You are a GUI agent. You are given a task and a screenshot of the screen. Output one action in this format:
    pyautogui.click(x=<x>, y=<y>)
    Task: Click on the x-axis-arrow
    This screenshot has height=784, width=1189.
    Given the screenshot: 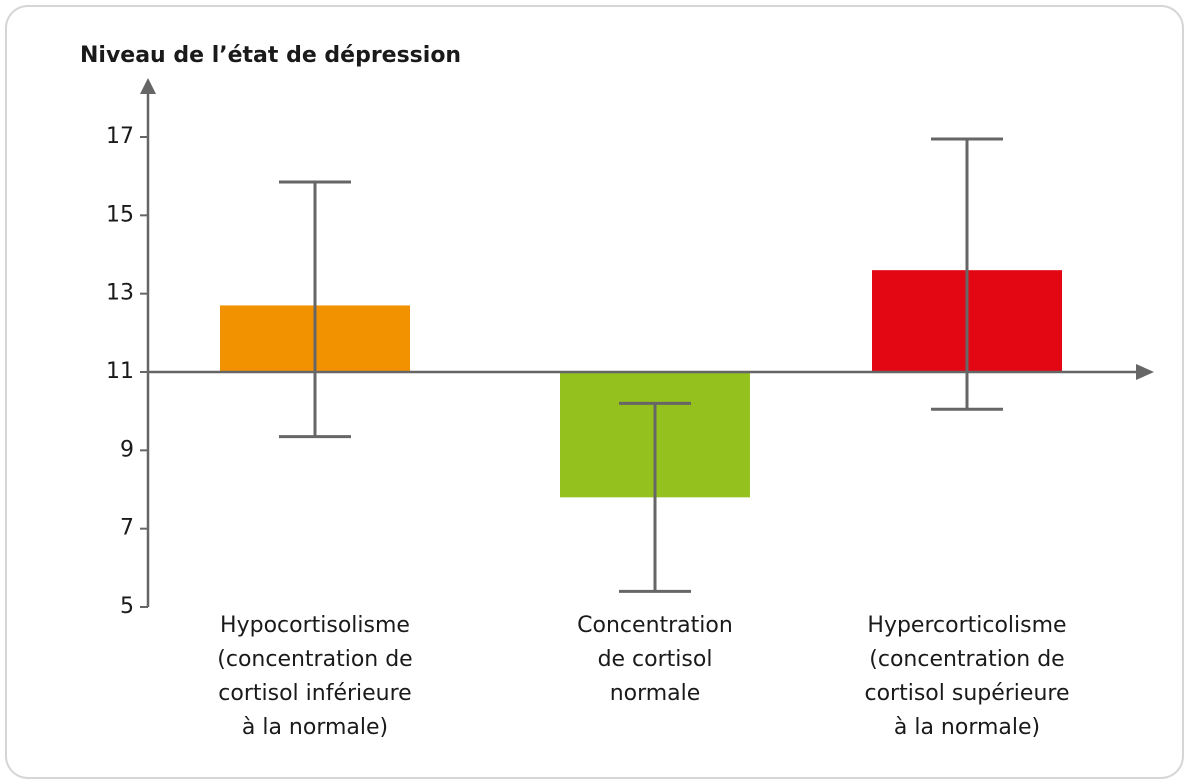 What is the action you would take?
    pyautogui.click(x=1145, y=372)
    